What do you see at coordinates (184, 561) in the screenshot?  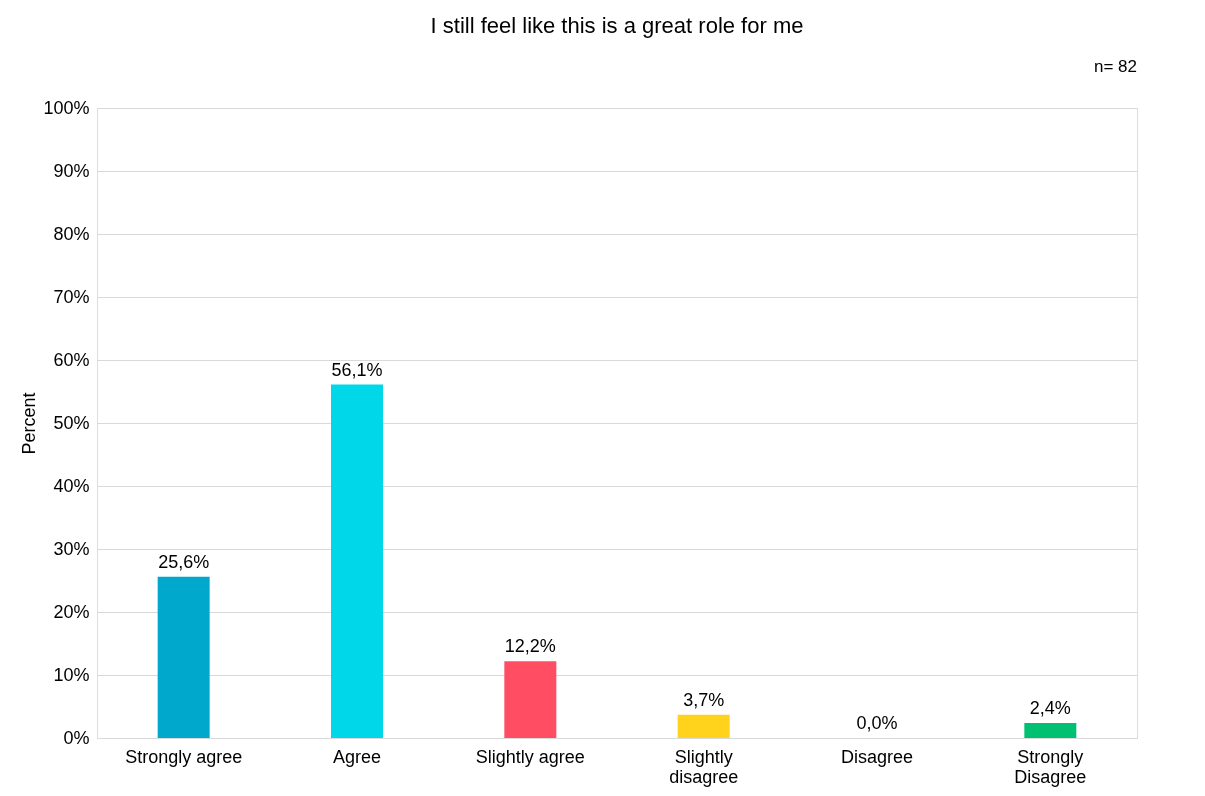 I see `data-label: 25,6%` at bounding box center [184, 561].